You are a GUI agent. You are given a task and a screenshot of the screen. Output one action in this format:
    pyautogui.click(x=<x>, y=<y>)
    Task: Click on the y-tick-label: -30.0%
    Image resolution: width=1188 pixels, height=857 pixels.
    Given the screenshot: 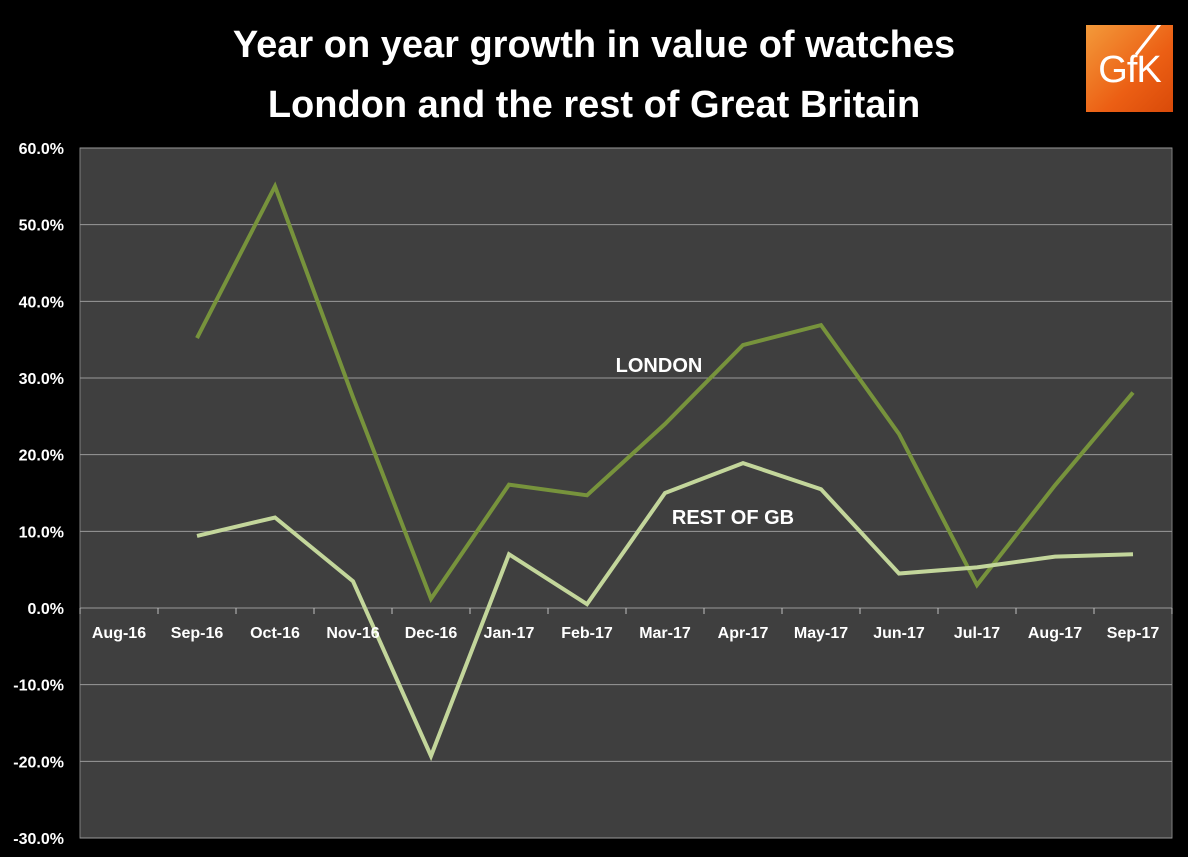 What is the action you would take?
    pyautogui.click(x=38, y=839)
    